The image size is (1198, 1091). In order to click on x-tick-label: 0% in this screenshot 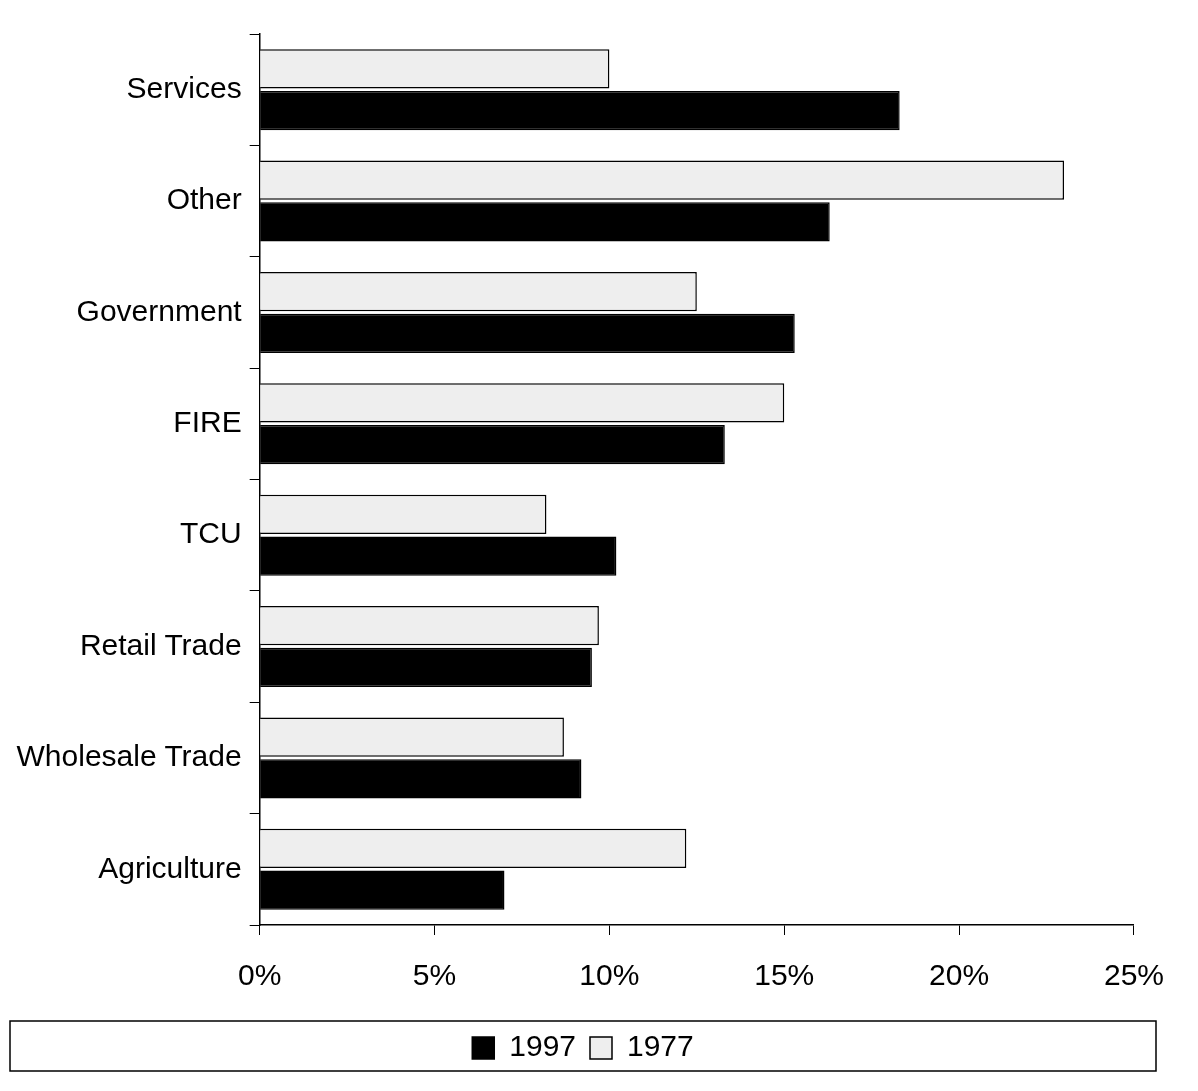, I will do `click(259, 975)`.